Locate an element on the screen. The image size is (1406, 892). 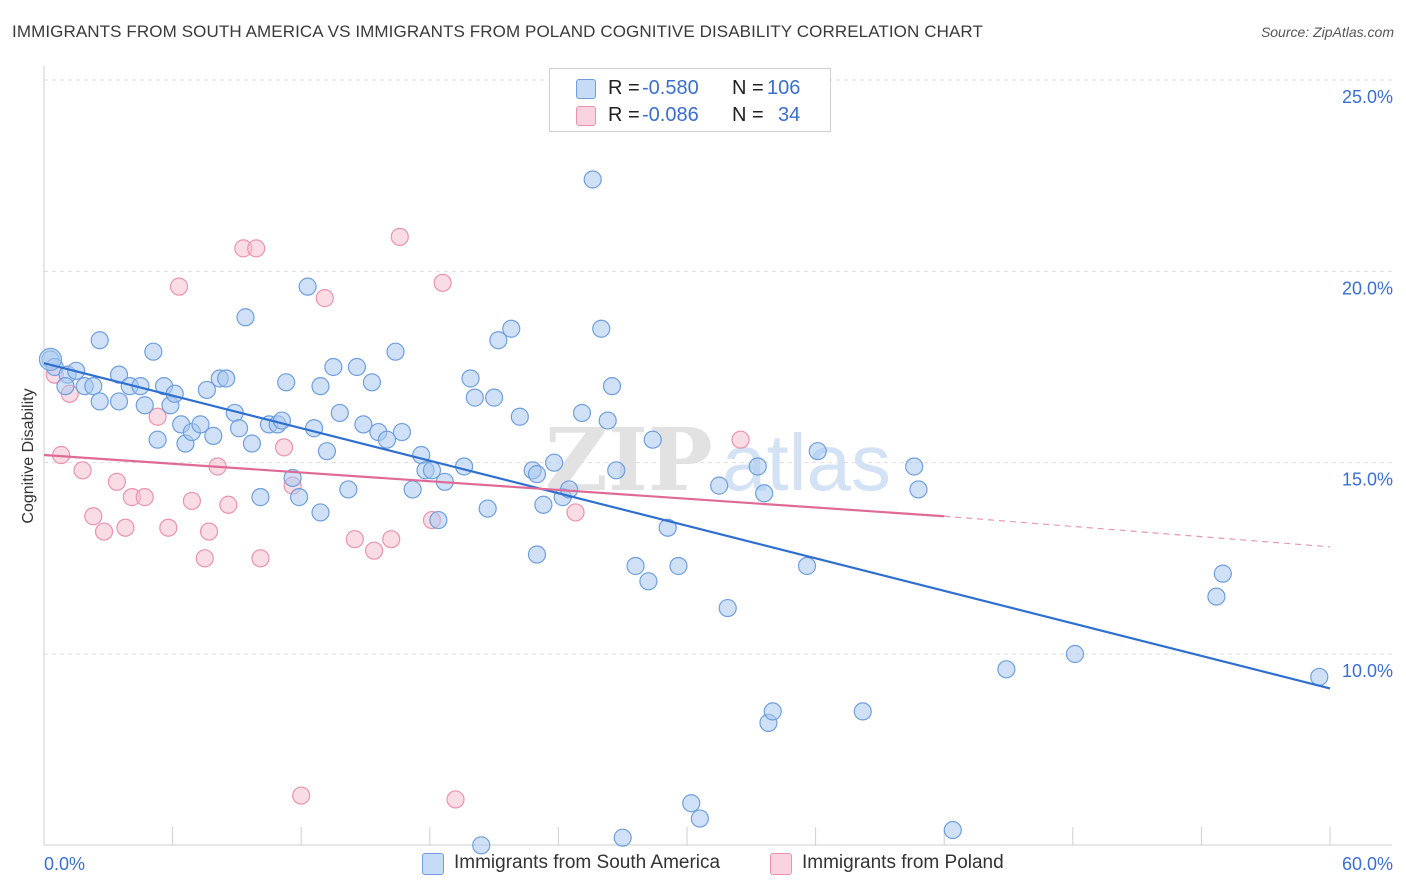
legend-n-value: 34 is located at coordinates (789, 115).